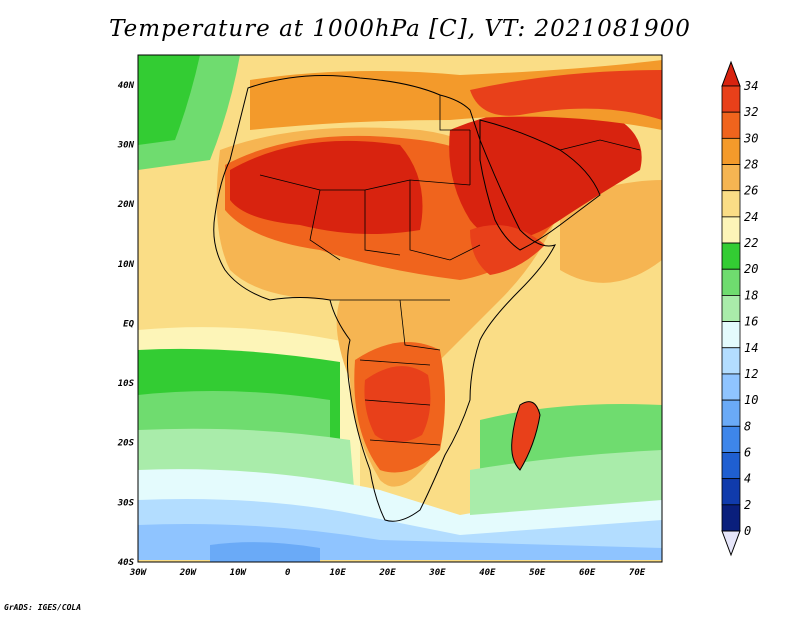  Describe the element at coordinates (397, 404) in the screenshot. I see `field-land-south-32b` at that location.